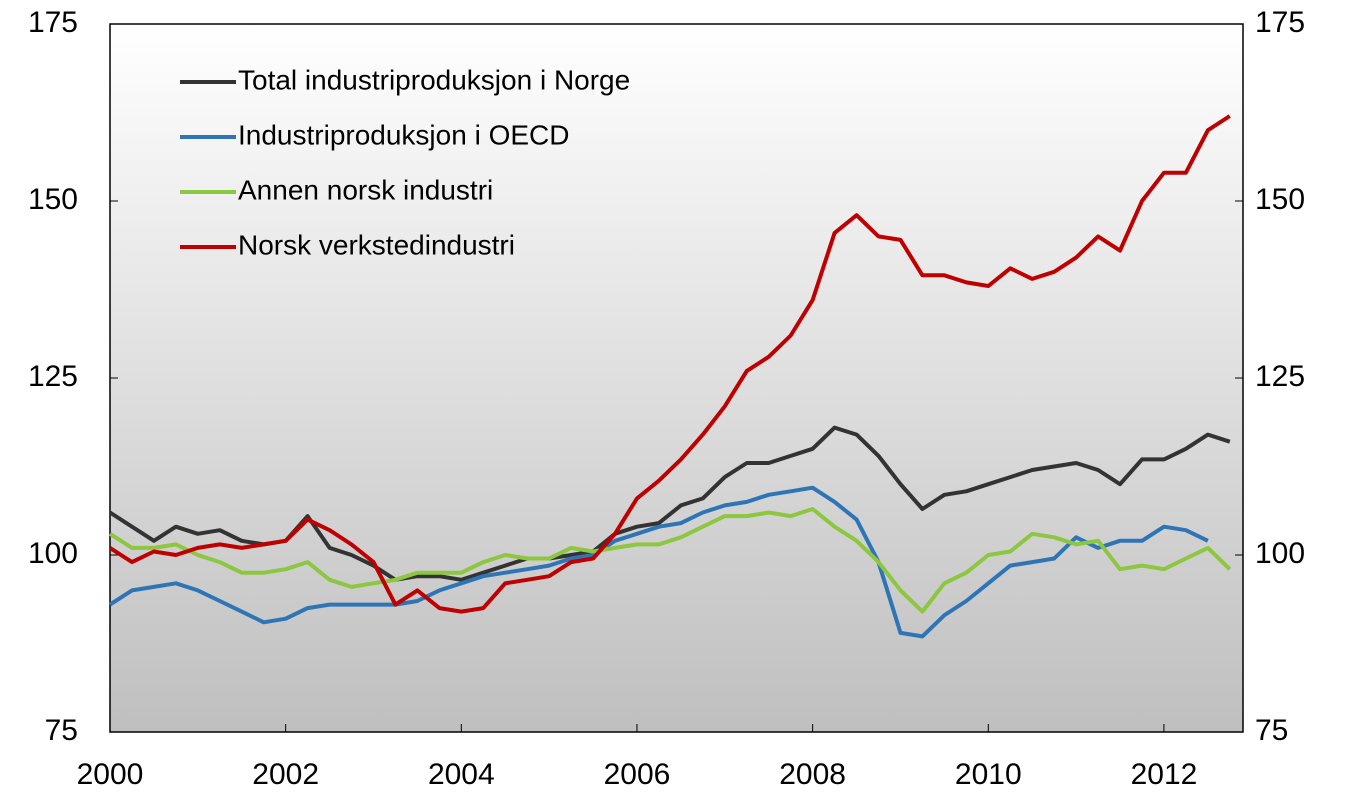 This screenshot has height=805, width=1348. What do you see at coordinates (1271, 730) in the screenshot?
I see `y2-tick-label: 75` at bounding box center [1271, 730].